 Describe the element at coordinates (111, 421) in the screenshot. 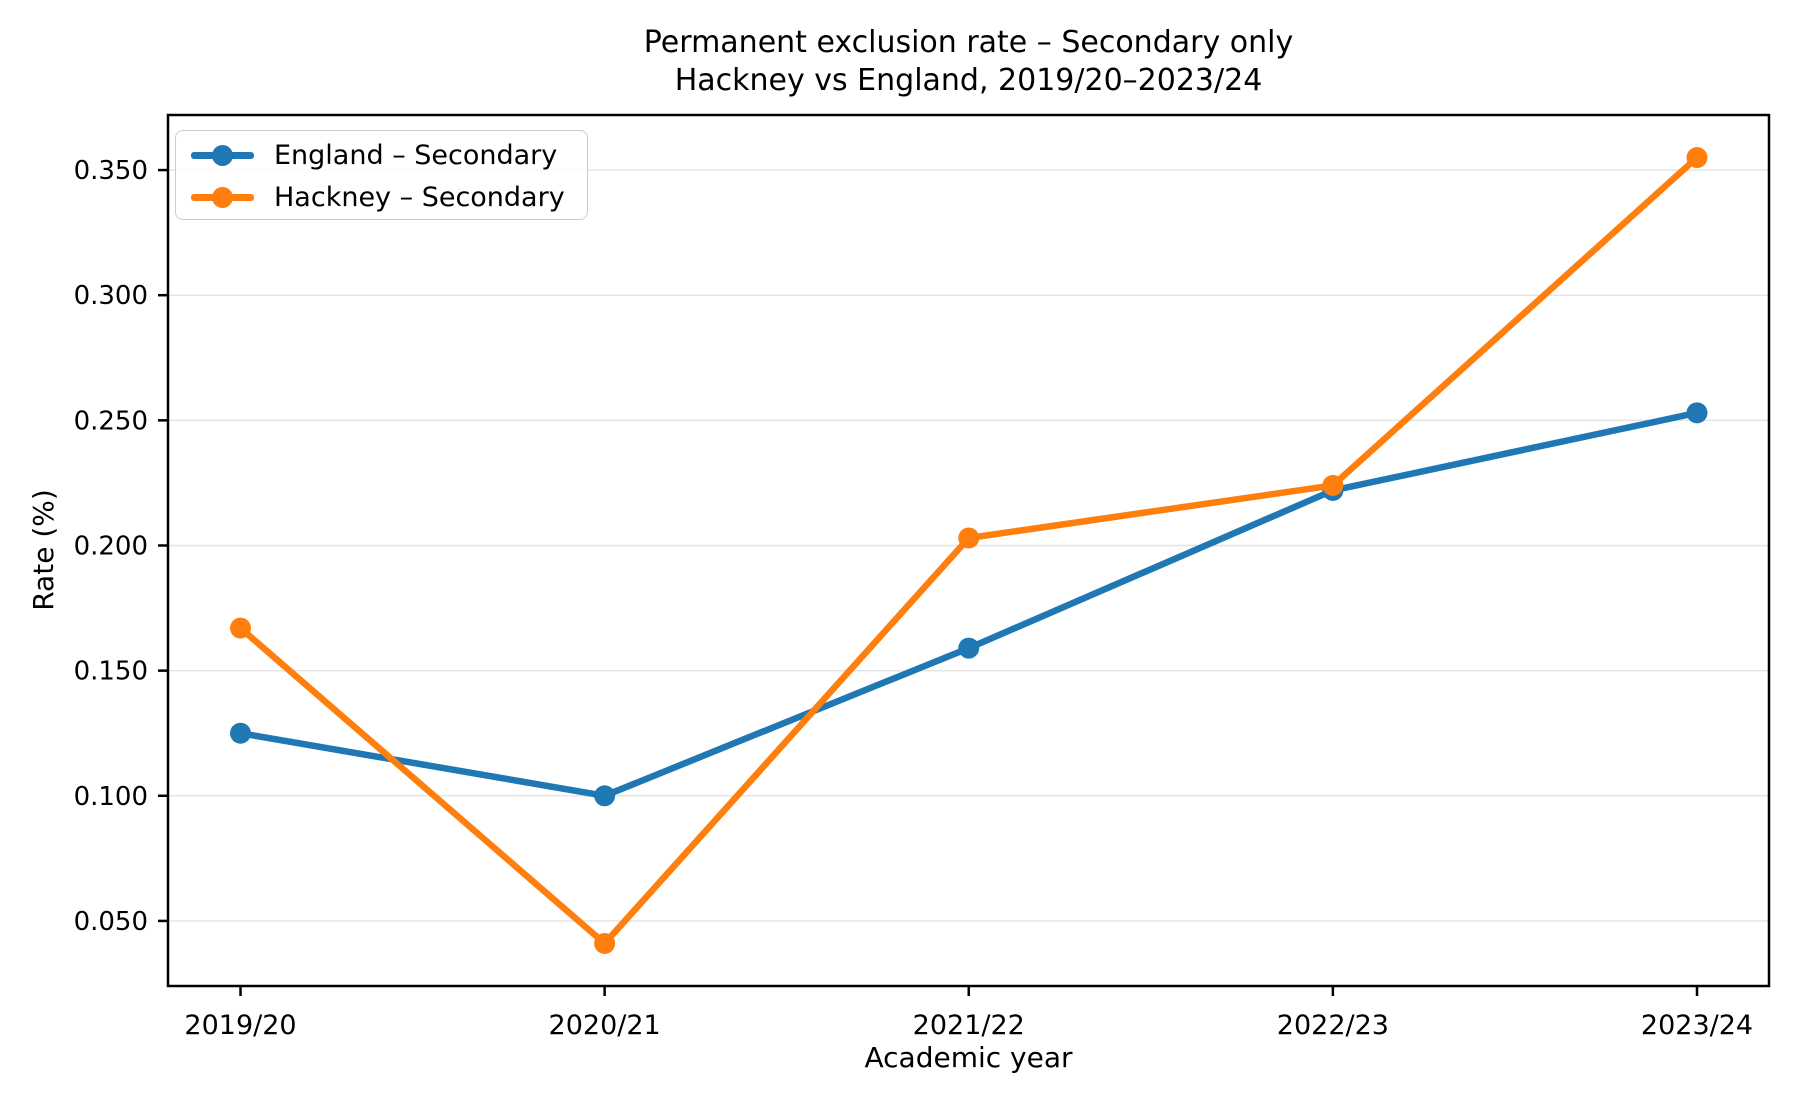

I see `y-tick-label: 0.250` at that location.